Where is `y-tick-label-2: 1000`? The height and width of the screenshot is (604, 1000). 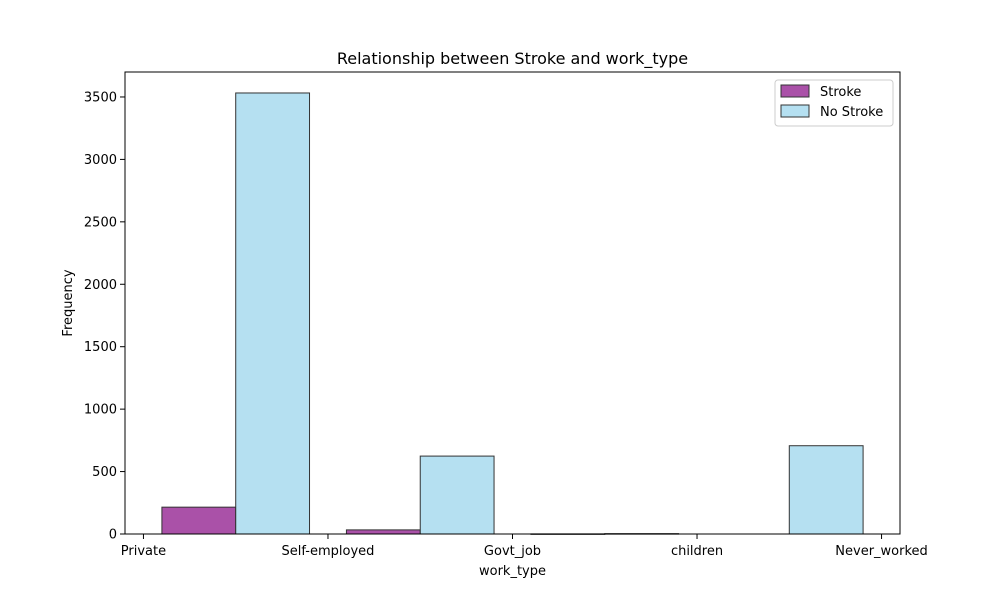 y-tick-label-2: 1000 is located at coordinates (100, 410).